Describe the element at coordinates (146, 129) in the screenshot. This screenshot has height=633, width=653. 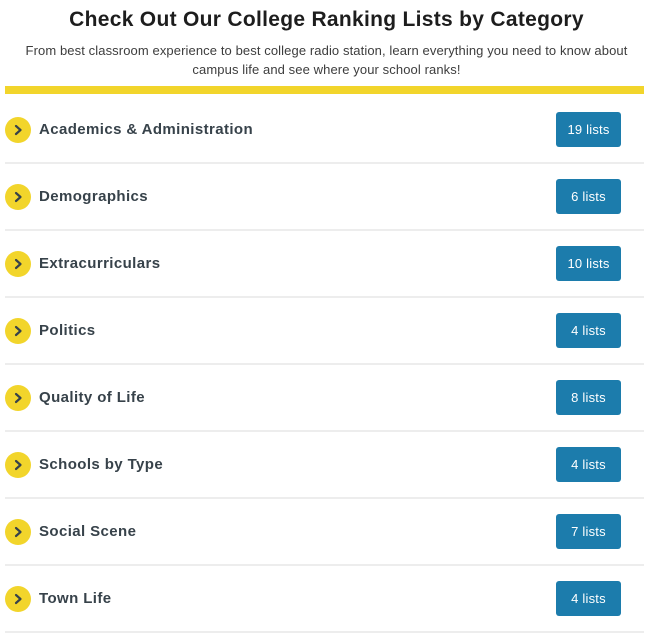
I see `category-label: Academics & Administration` at that location.